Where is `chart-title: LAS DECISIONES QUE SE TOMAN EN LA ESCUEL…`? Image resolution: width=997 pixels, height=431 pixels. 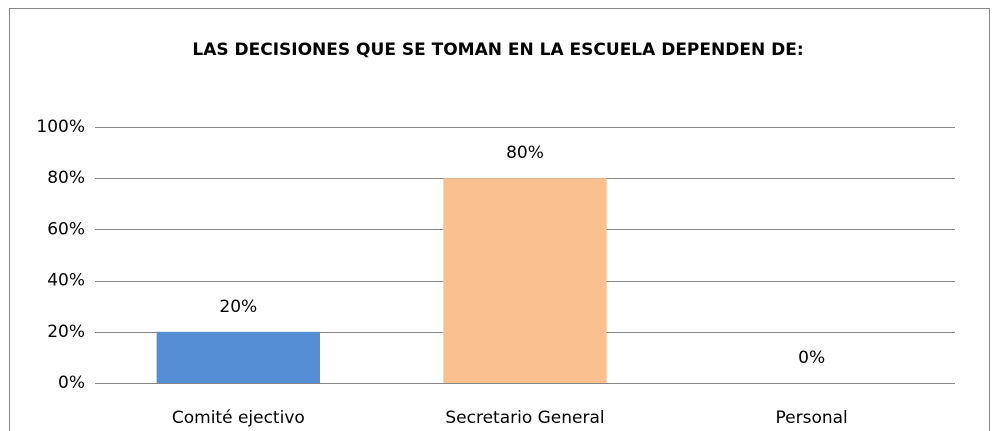
chart-title: LAS DECISIONES QUE SE TOMAN EN LA ESCUEL… is located at coordinates (497, 50).